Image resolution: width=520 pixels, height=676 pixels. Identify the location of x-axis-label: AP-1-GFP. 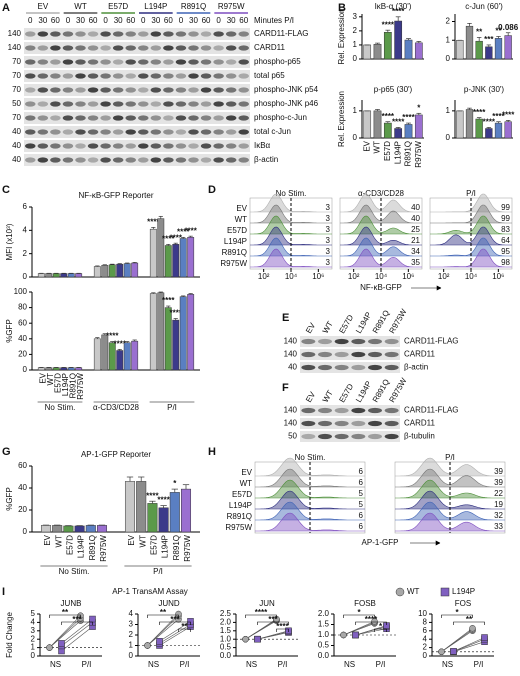
(380, 542).